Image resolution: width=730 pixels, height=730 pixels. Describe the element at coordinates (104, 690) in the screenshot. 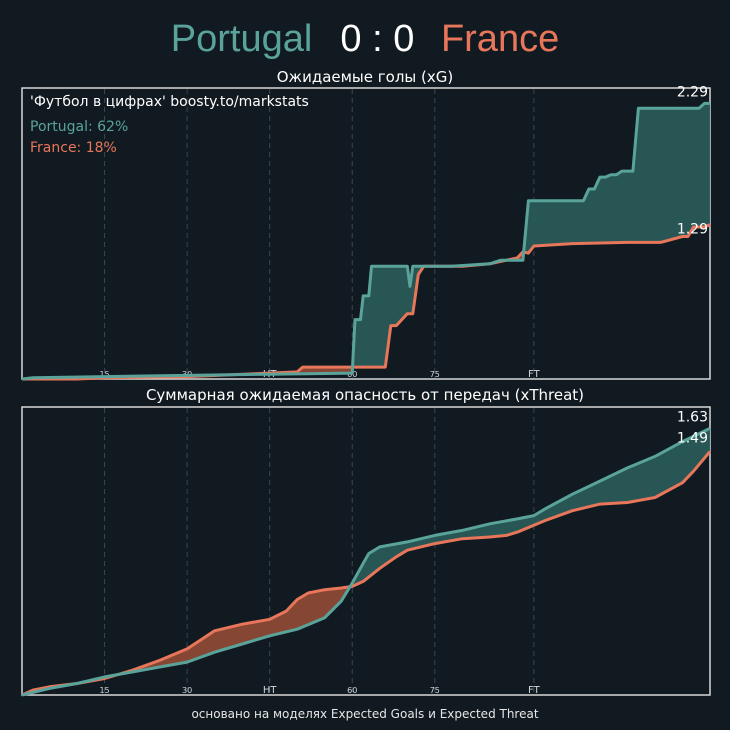

I see `xt-xtick-label: 15` at that location.